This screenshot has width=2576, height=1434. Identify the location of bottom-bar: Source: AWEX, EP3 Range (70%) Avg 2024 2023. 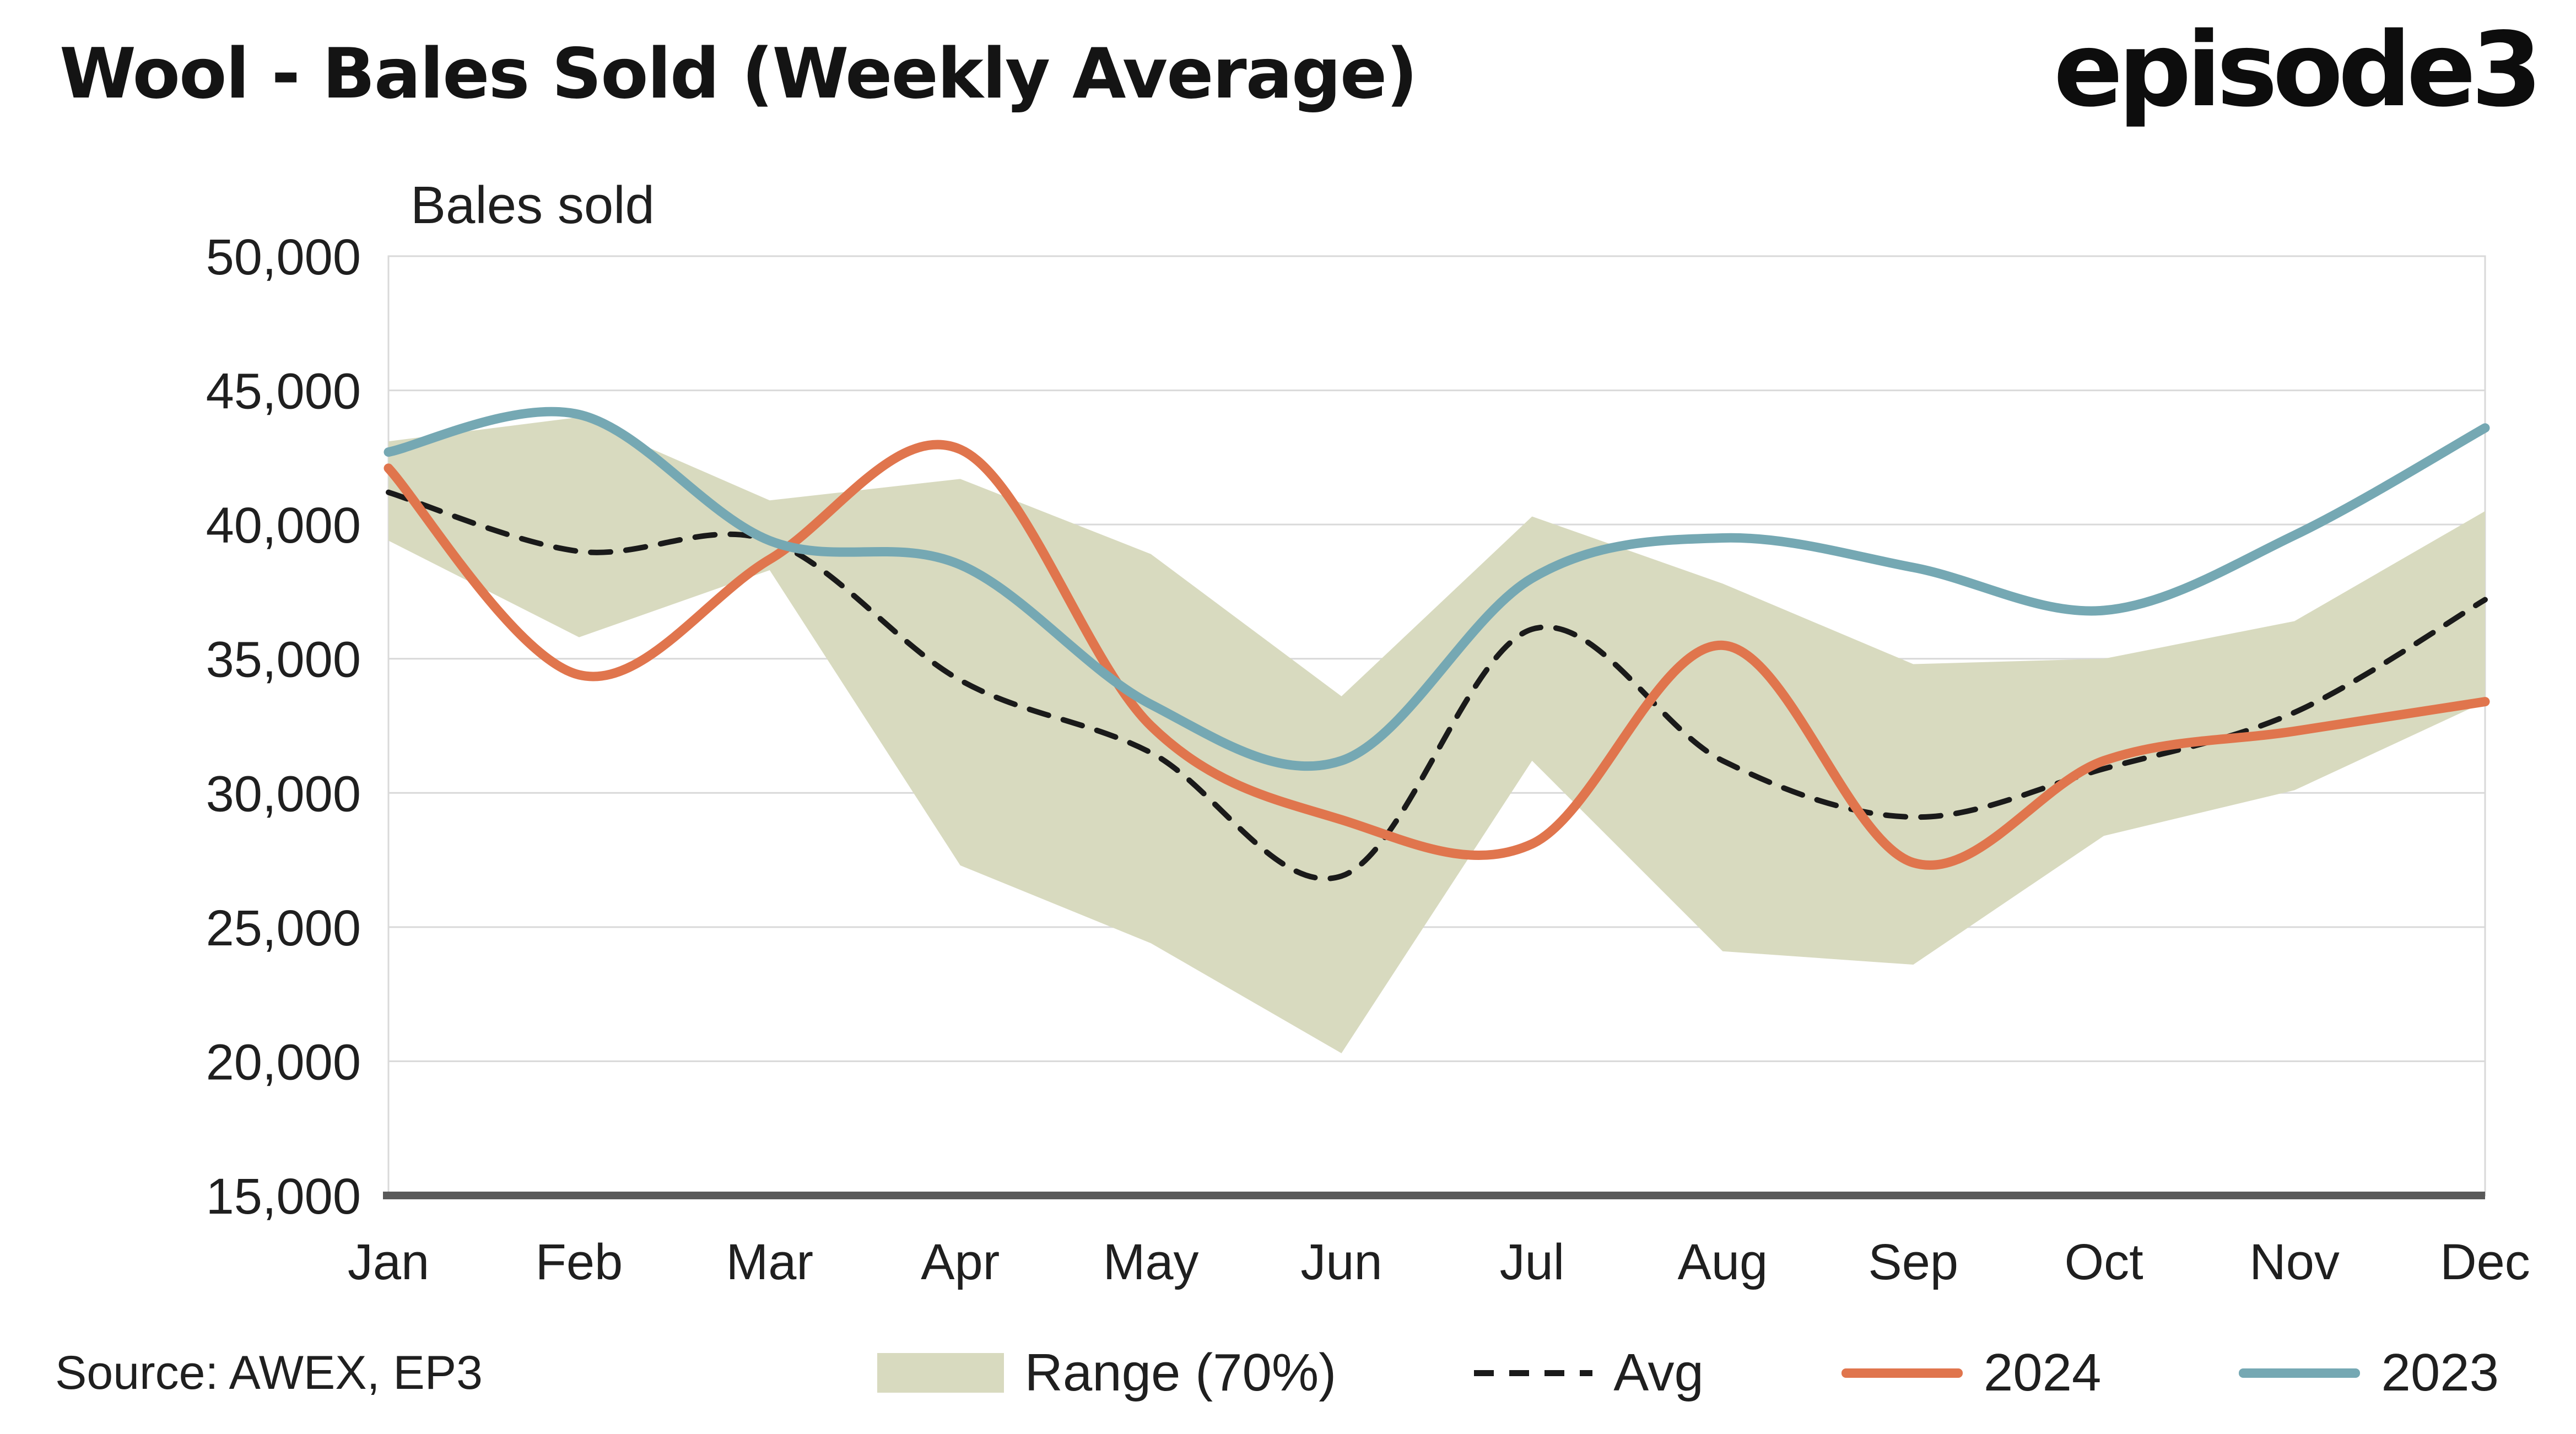
(1288, 1373).